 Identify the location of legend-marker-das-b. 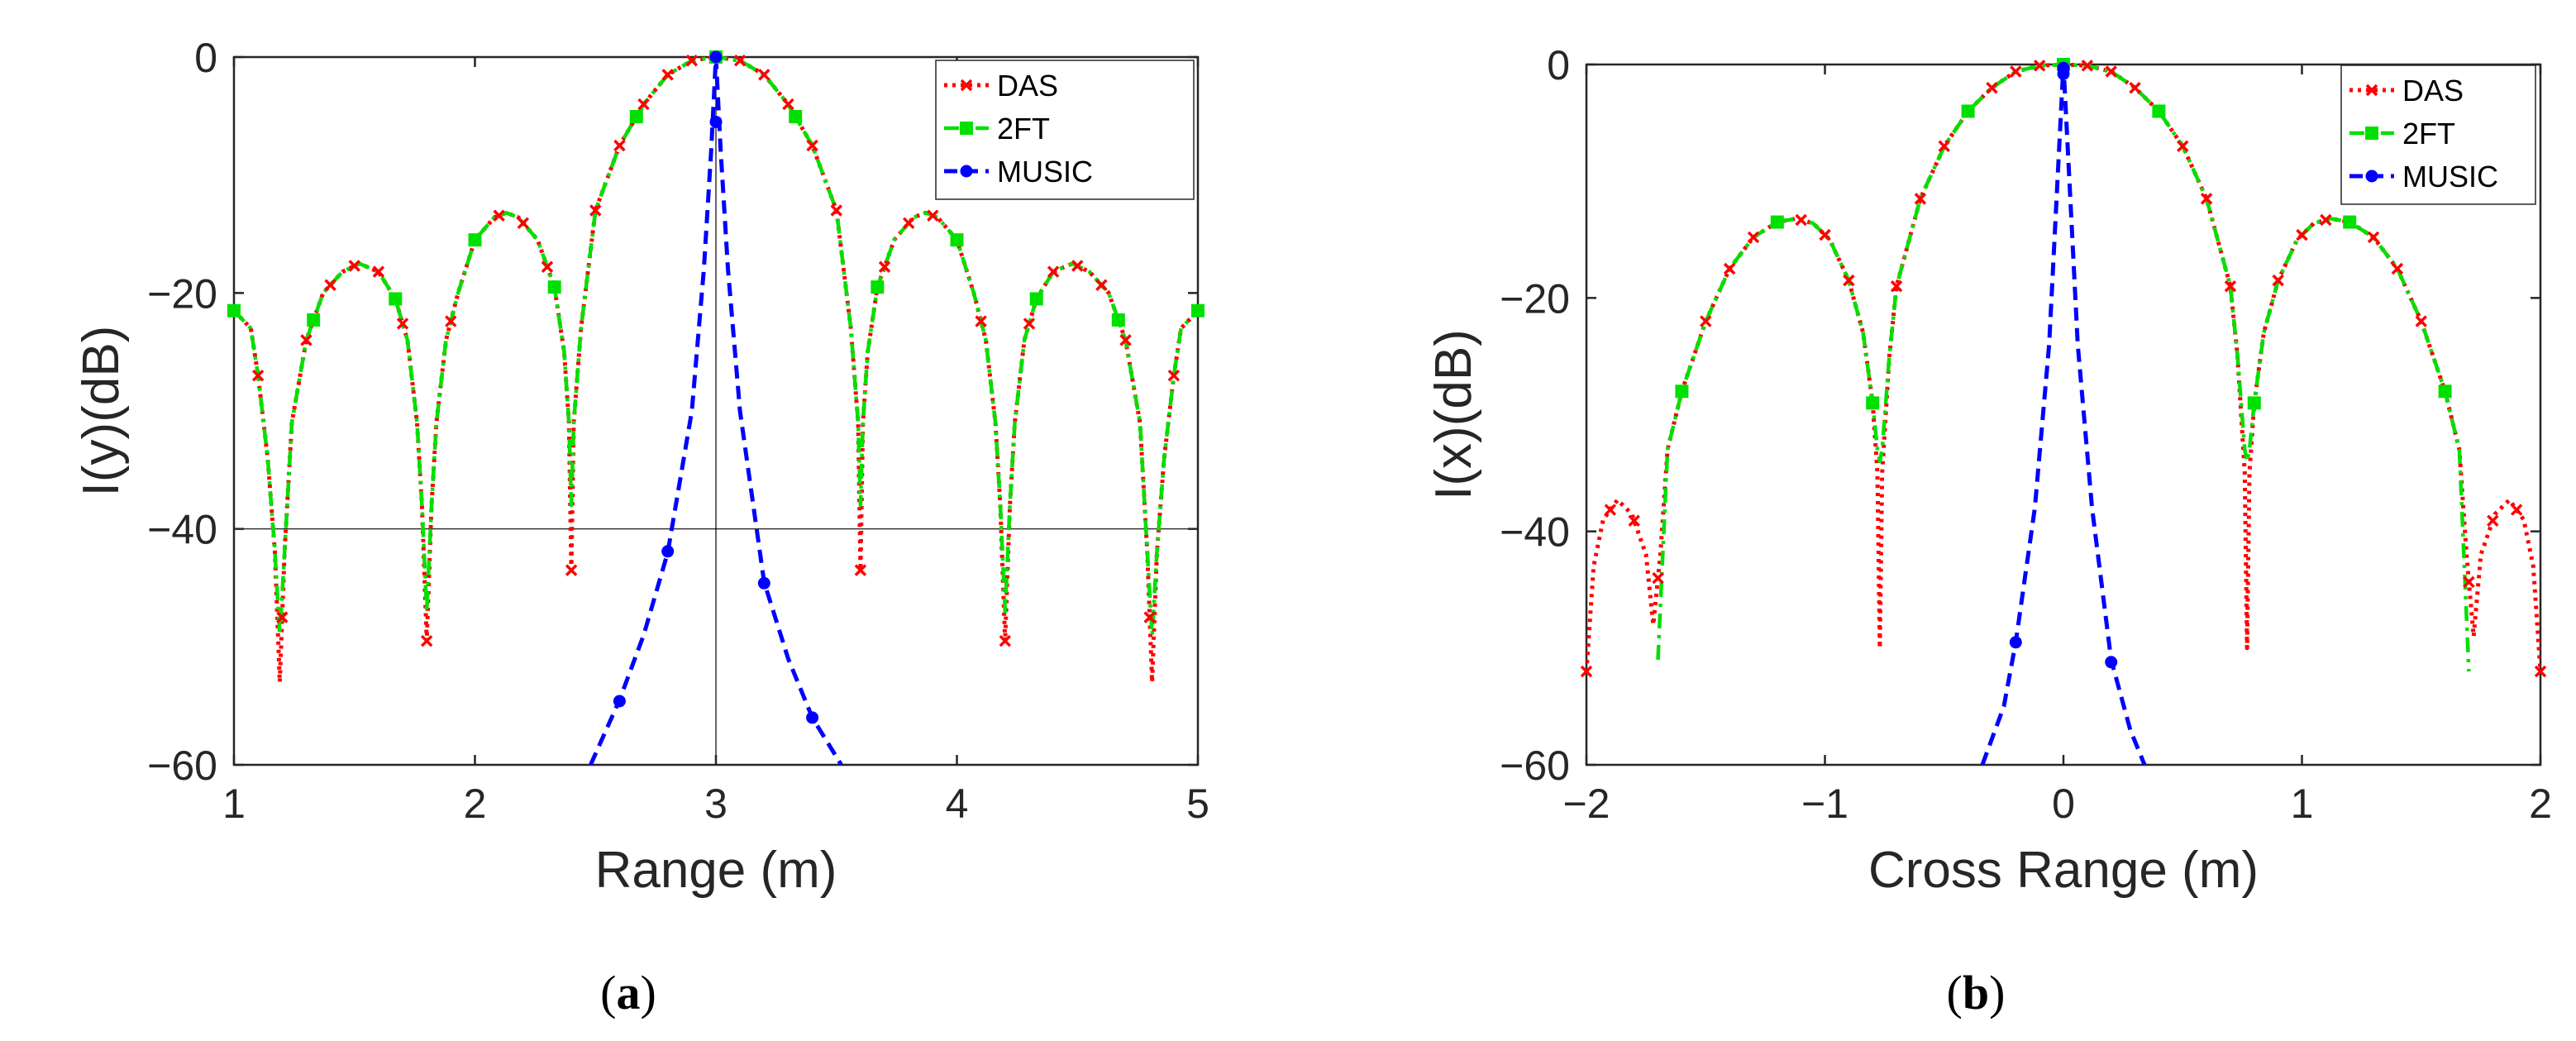
(967, 85).